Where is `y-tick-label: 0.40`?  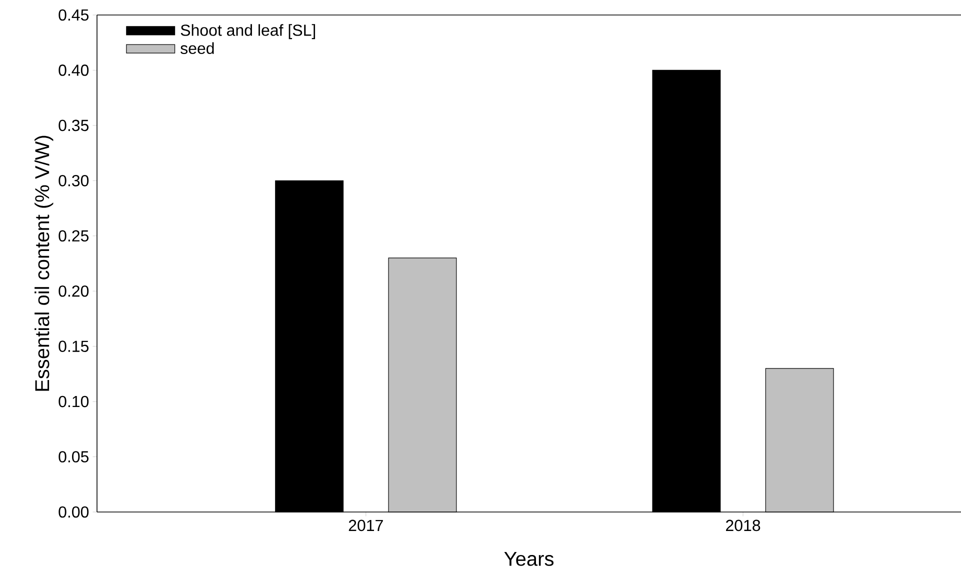
y-tick-label: 0.40 is located at coordinates (73, 70).